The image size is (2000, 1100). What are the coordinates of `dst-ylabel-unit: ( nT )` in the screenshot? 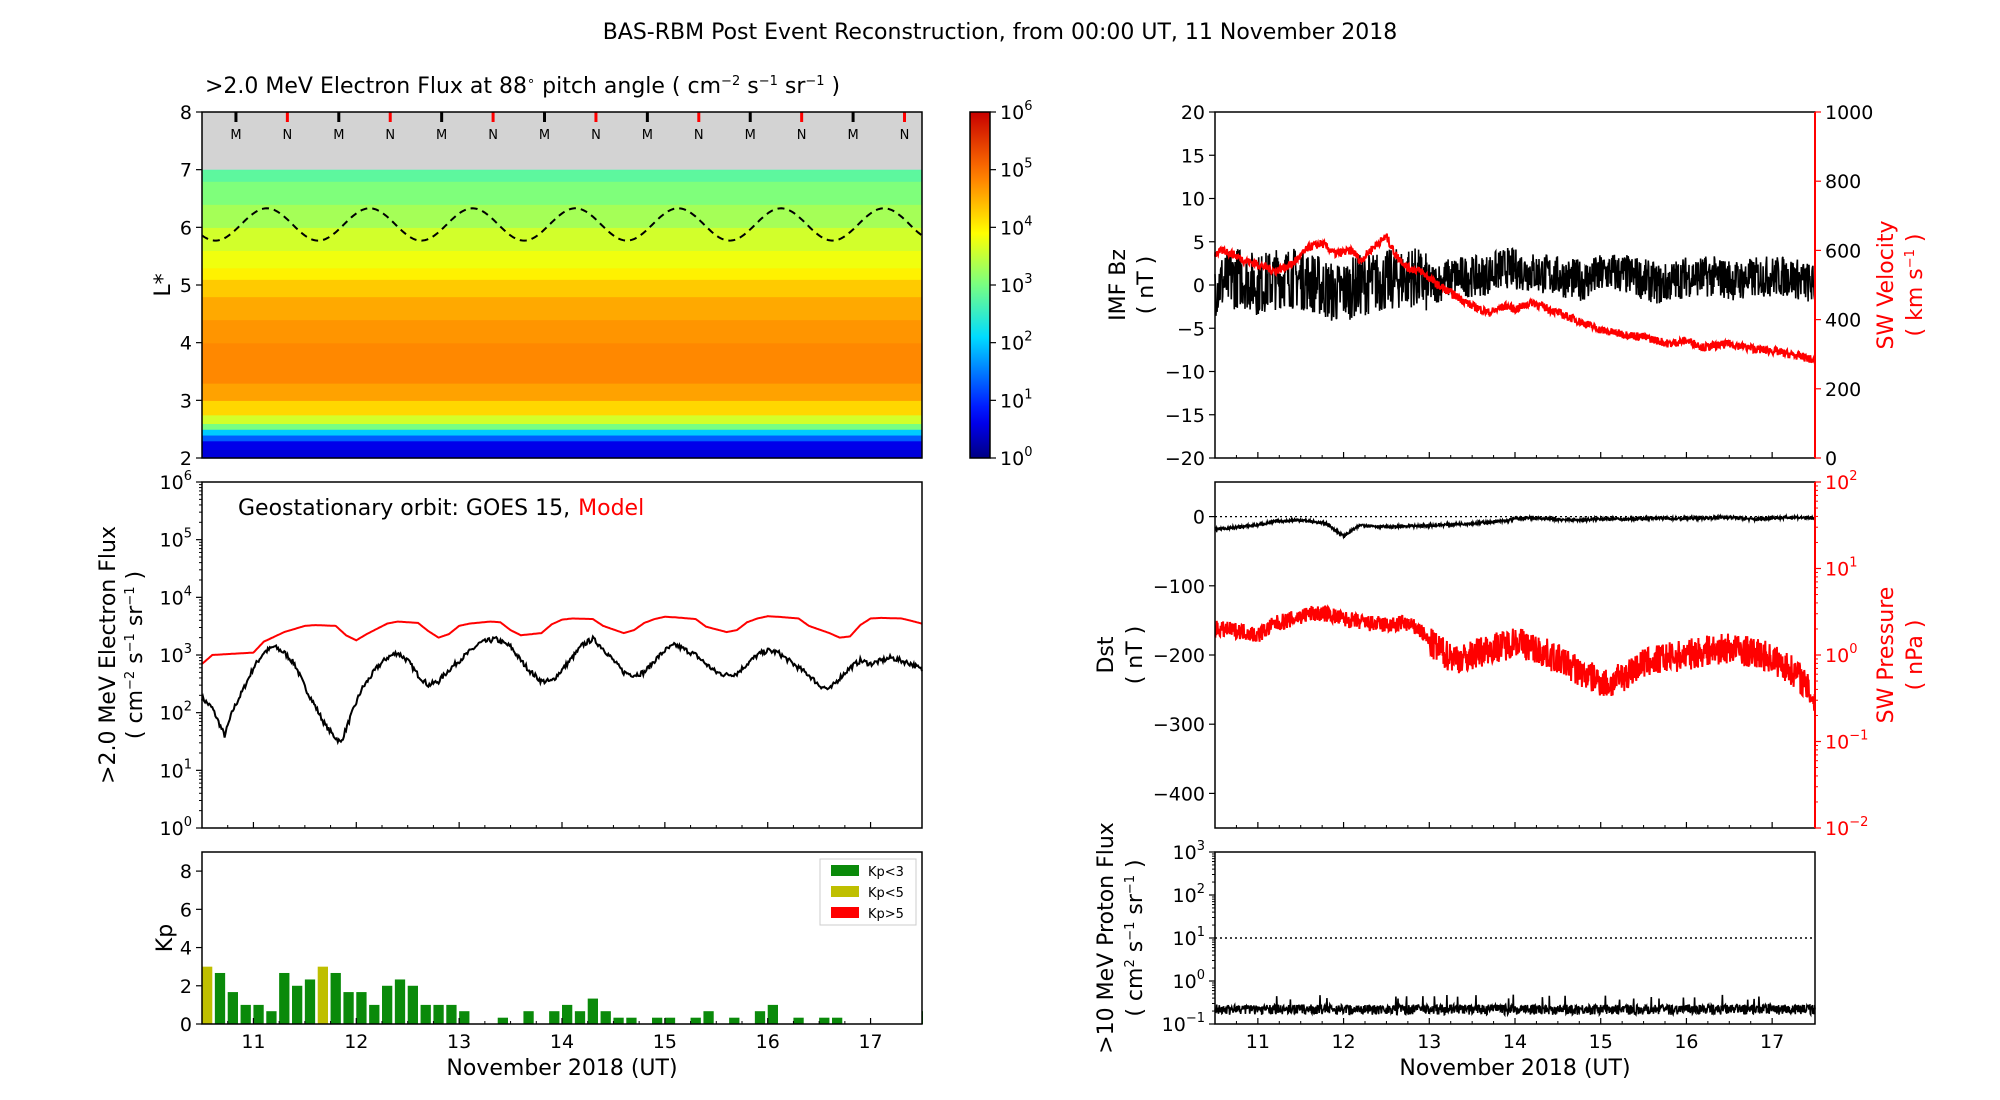 It's located at (1135, 655).